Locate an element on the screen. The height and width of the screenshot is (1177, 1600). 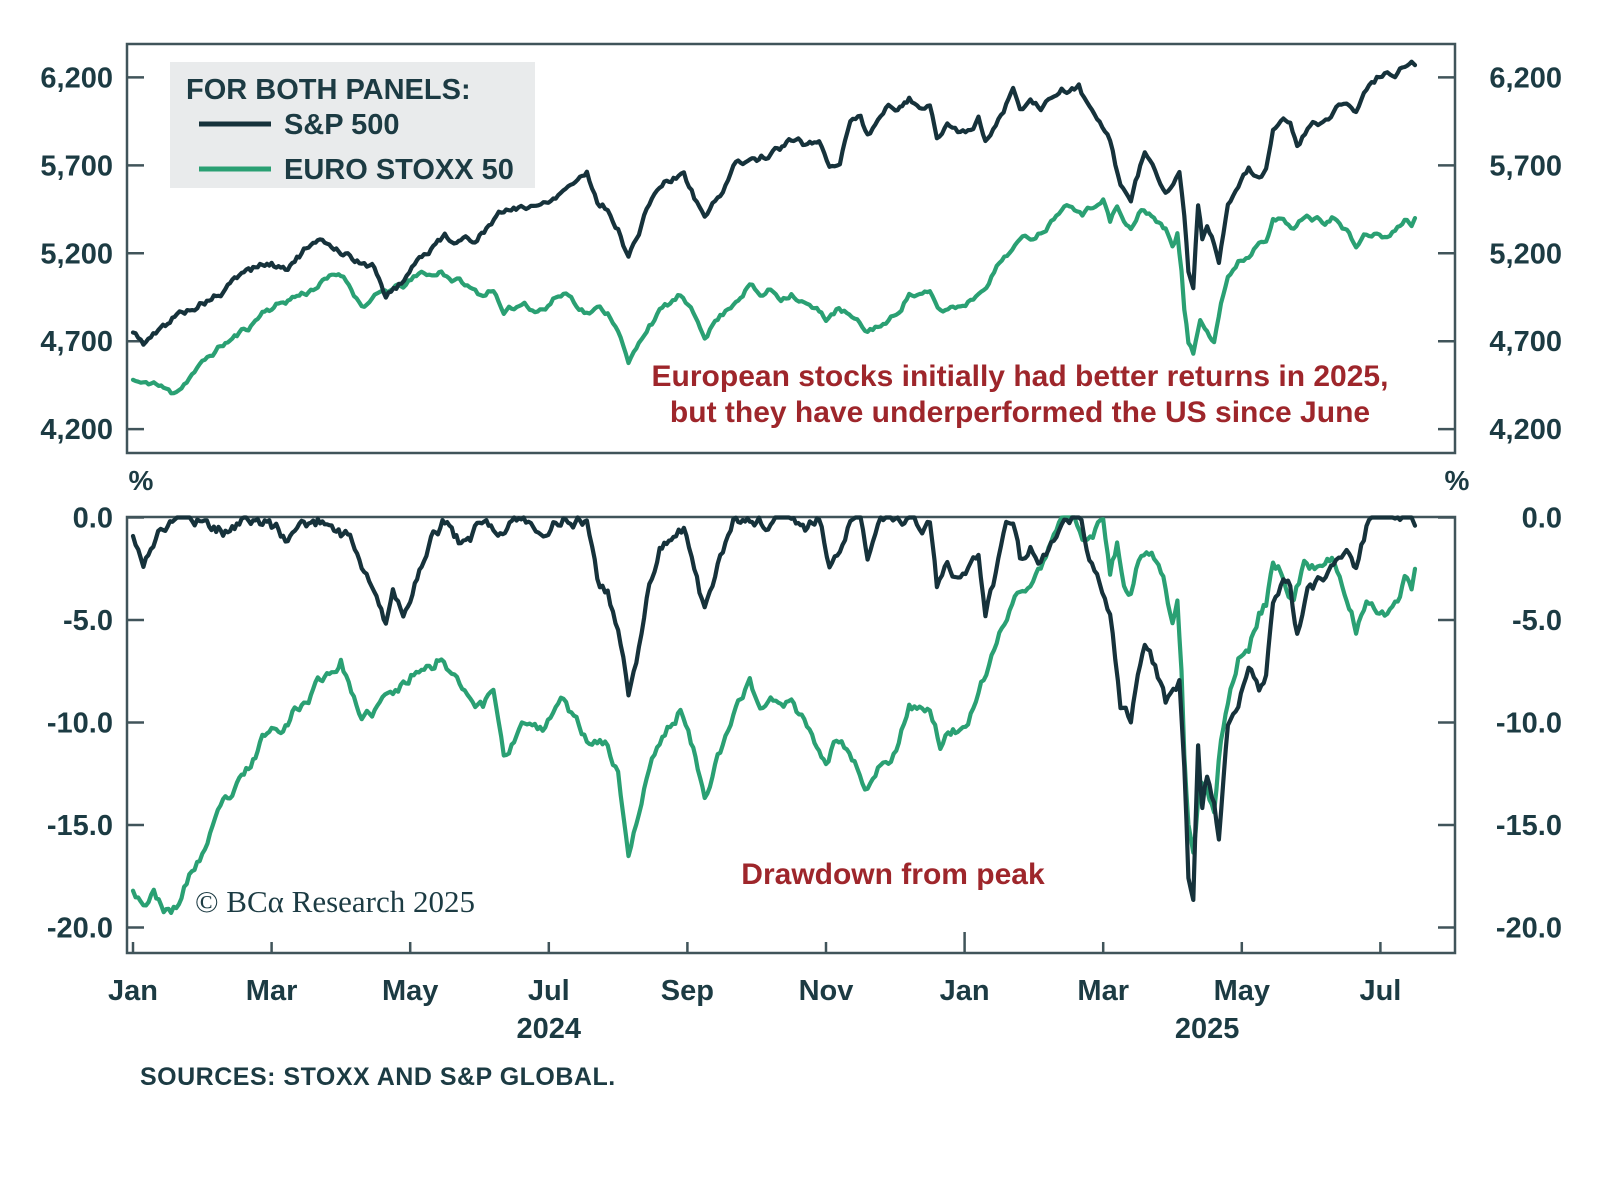
bottom-ylabel-left: -10.0 is located at coordinates (80, 724).